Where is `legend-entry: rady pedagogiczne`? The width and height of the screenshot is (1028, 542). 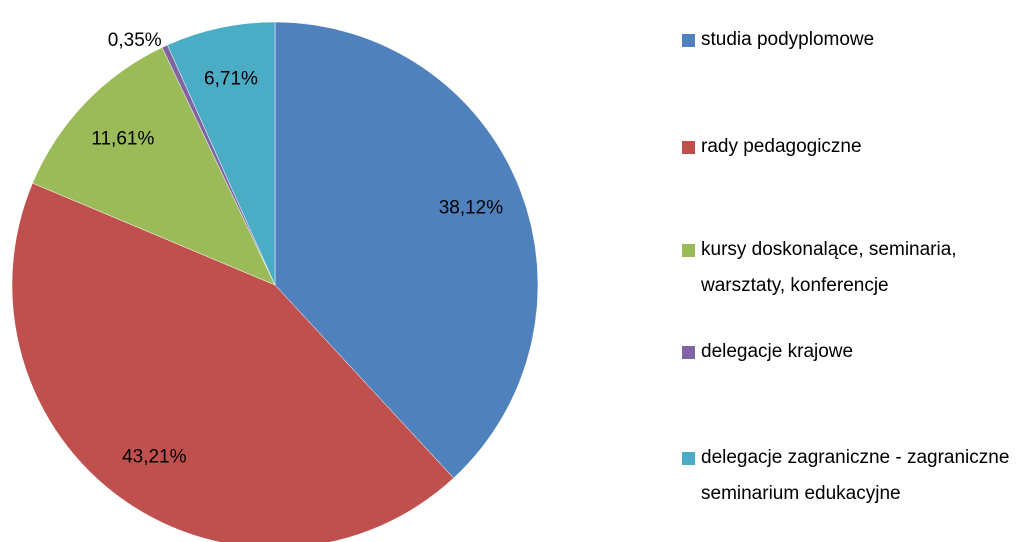 legend-entry: rady pedagogiczne is located at coordinates (852, 147).